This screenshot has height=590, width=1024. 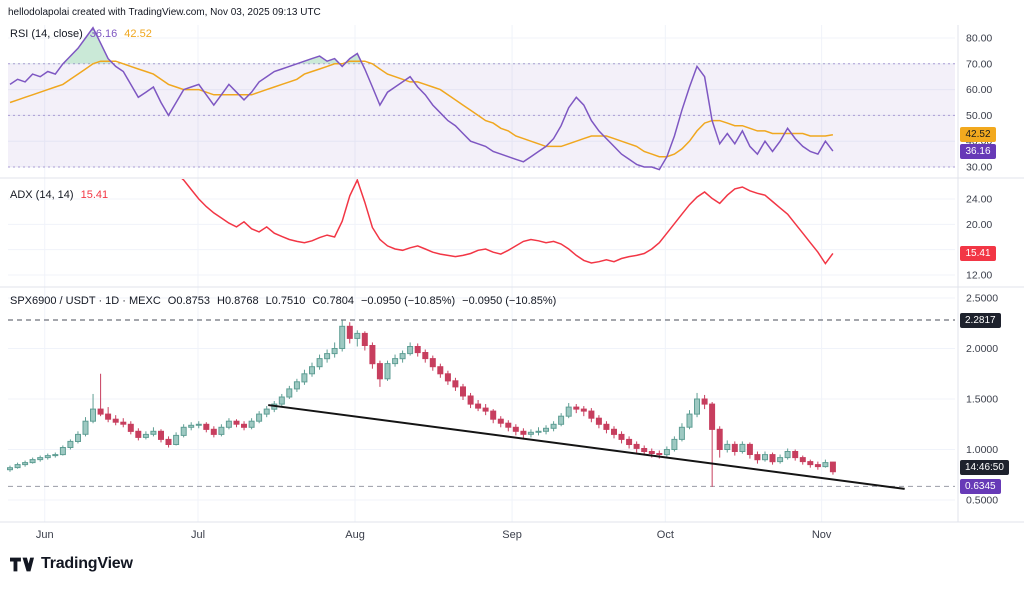 What do you see at coordinates (586, 447) in the screenshot?
I see `trendline` at bounding box center [586, 447].